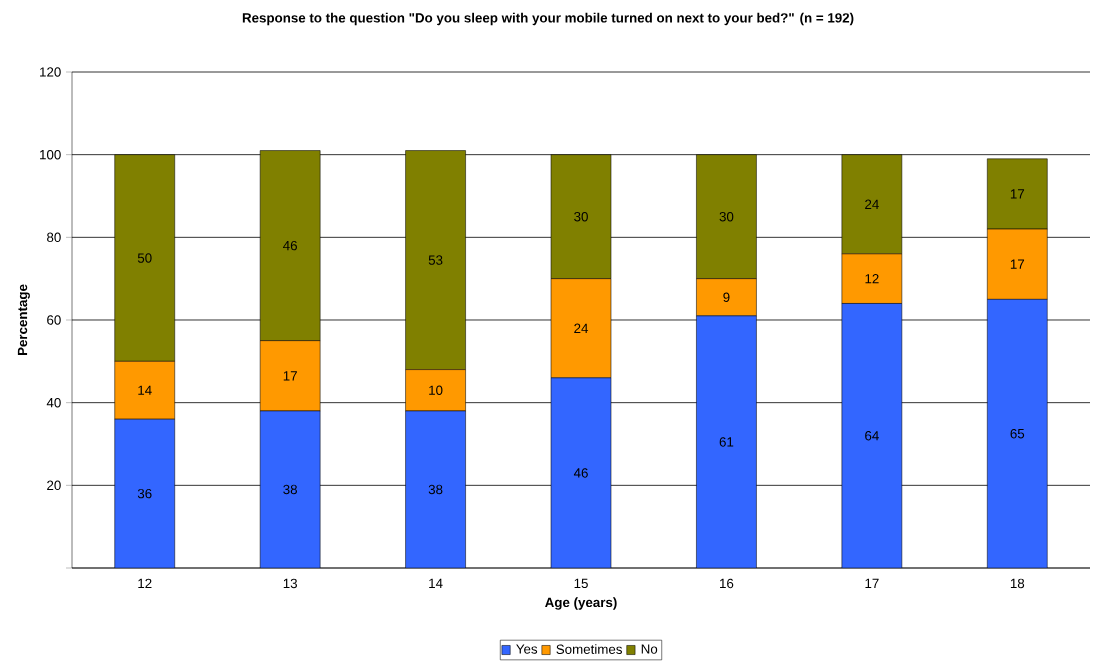 The height and width of the screenshot is (662, 1094). What do you see at coordinates (50, 154) in the screenshot?
I see `y-tick-label: 100` at bounding box center [50, 154].